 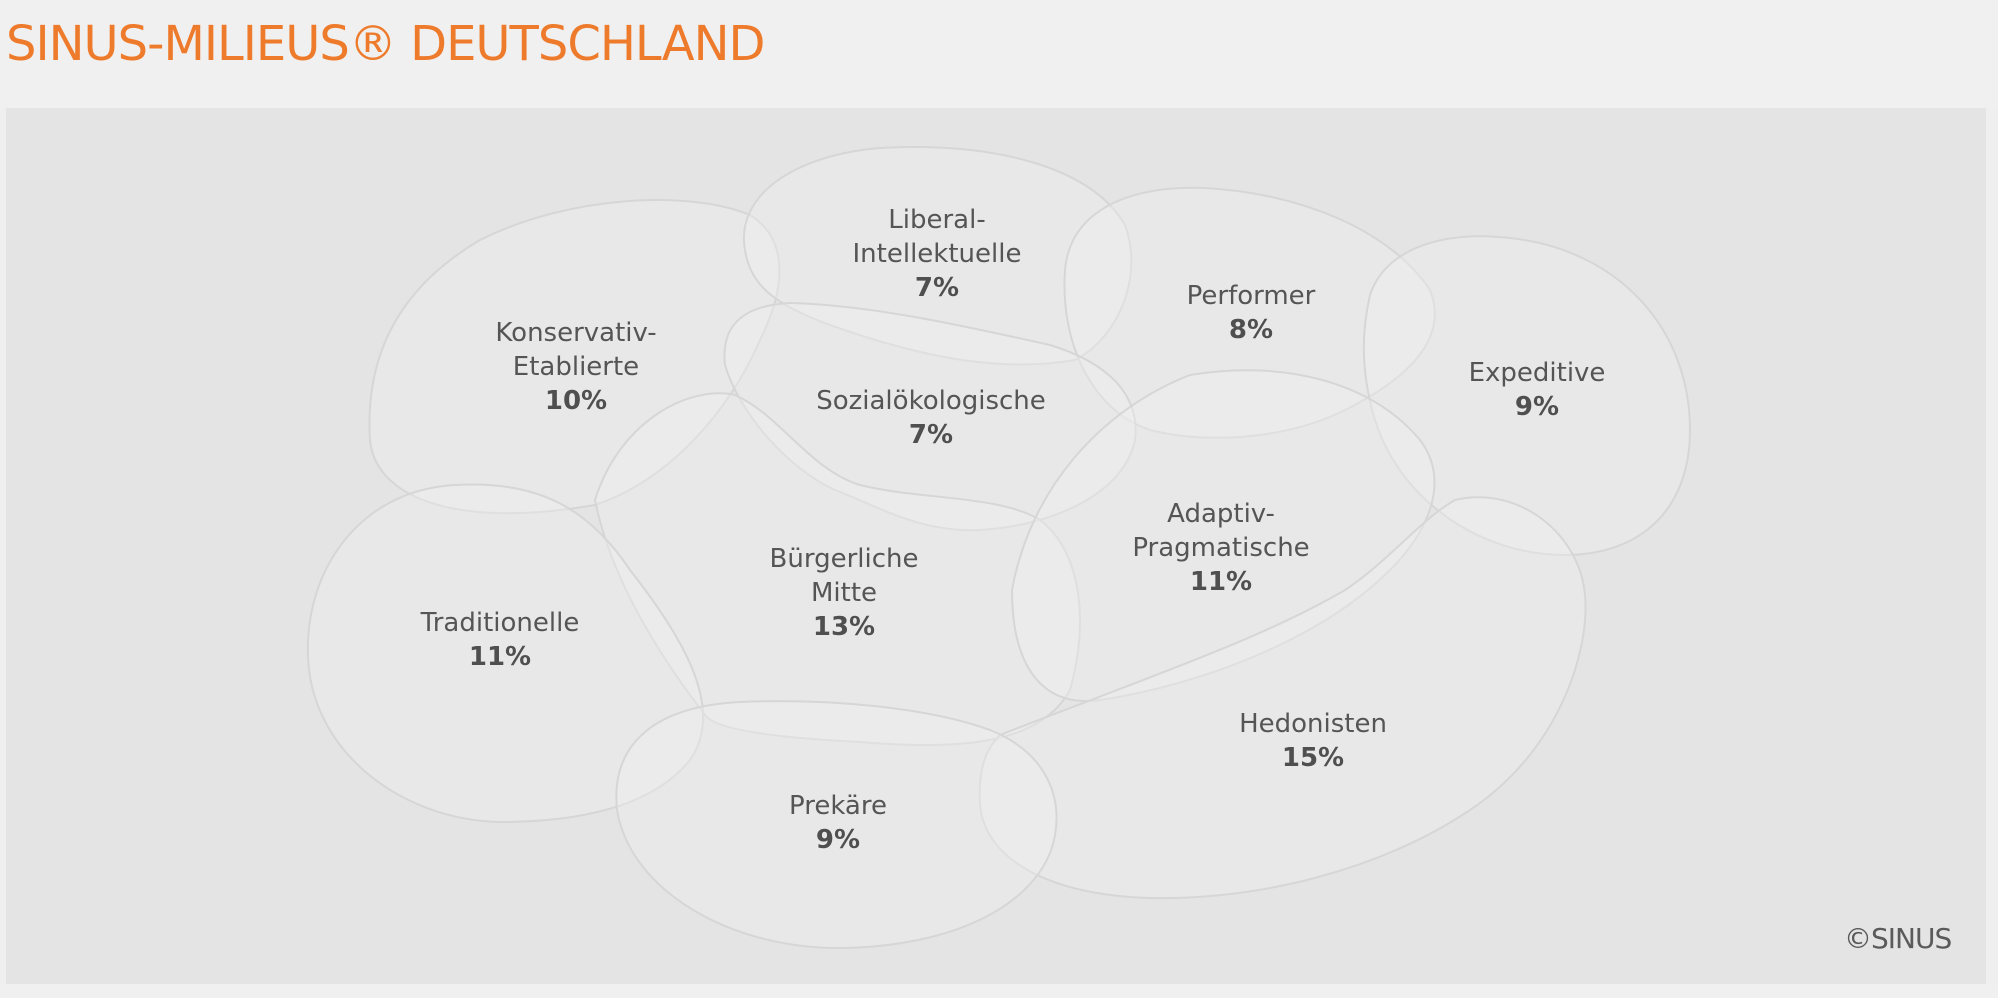 I want to click on copyright-notice: ©SINUS, so click(x=1898, y=938).